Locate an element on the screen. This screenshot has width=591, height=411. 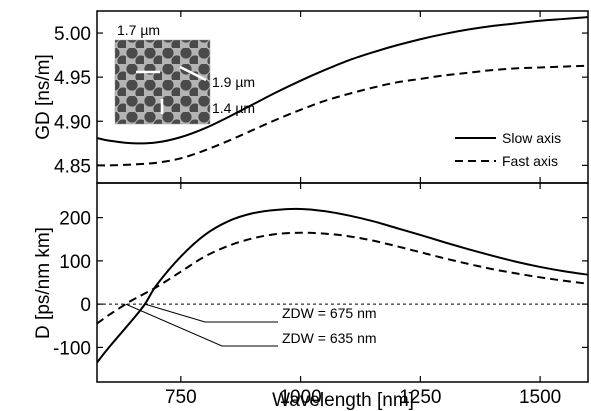
y-tick-label-top: 4.85 is located at coordinates (72, 166).